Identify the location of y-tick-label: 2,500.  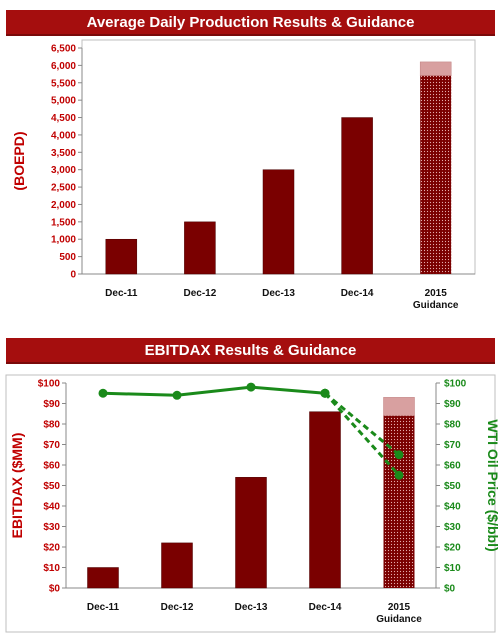
(63, 188).